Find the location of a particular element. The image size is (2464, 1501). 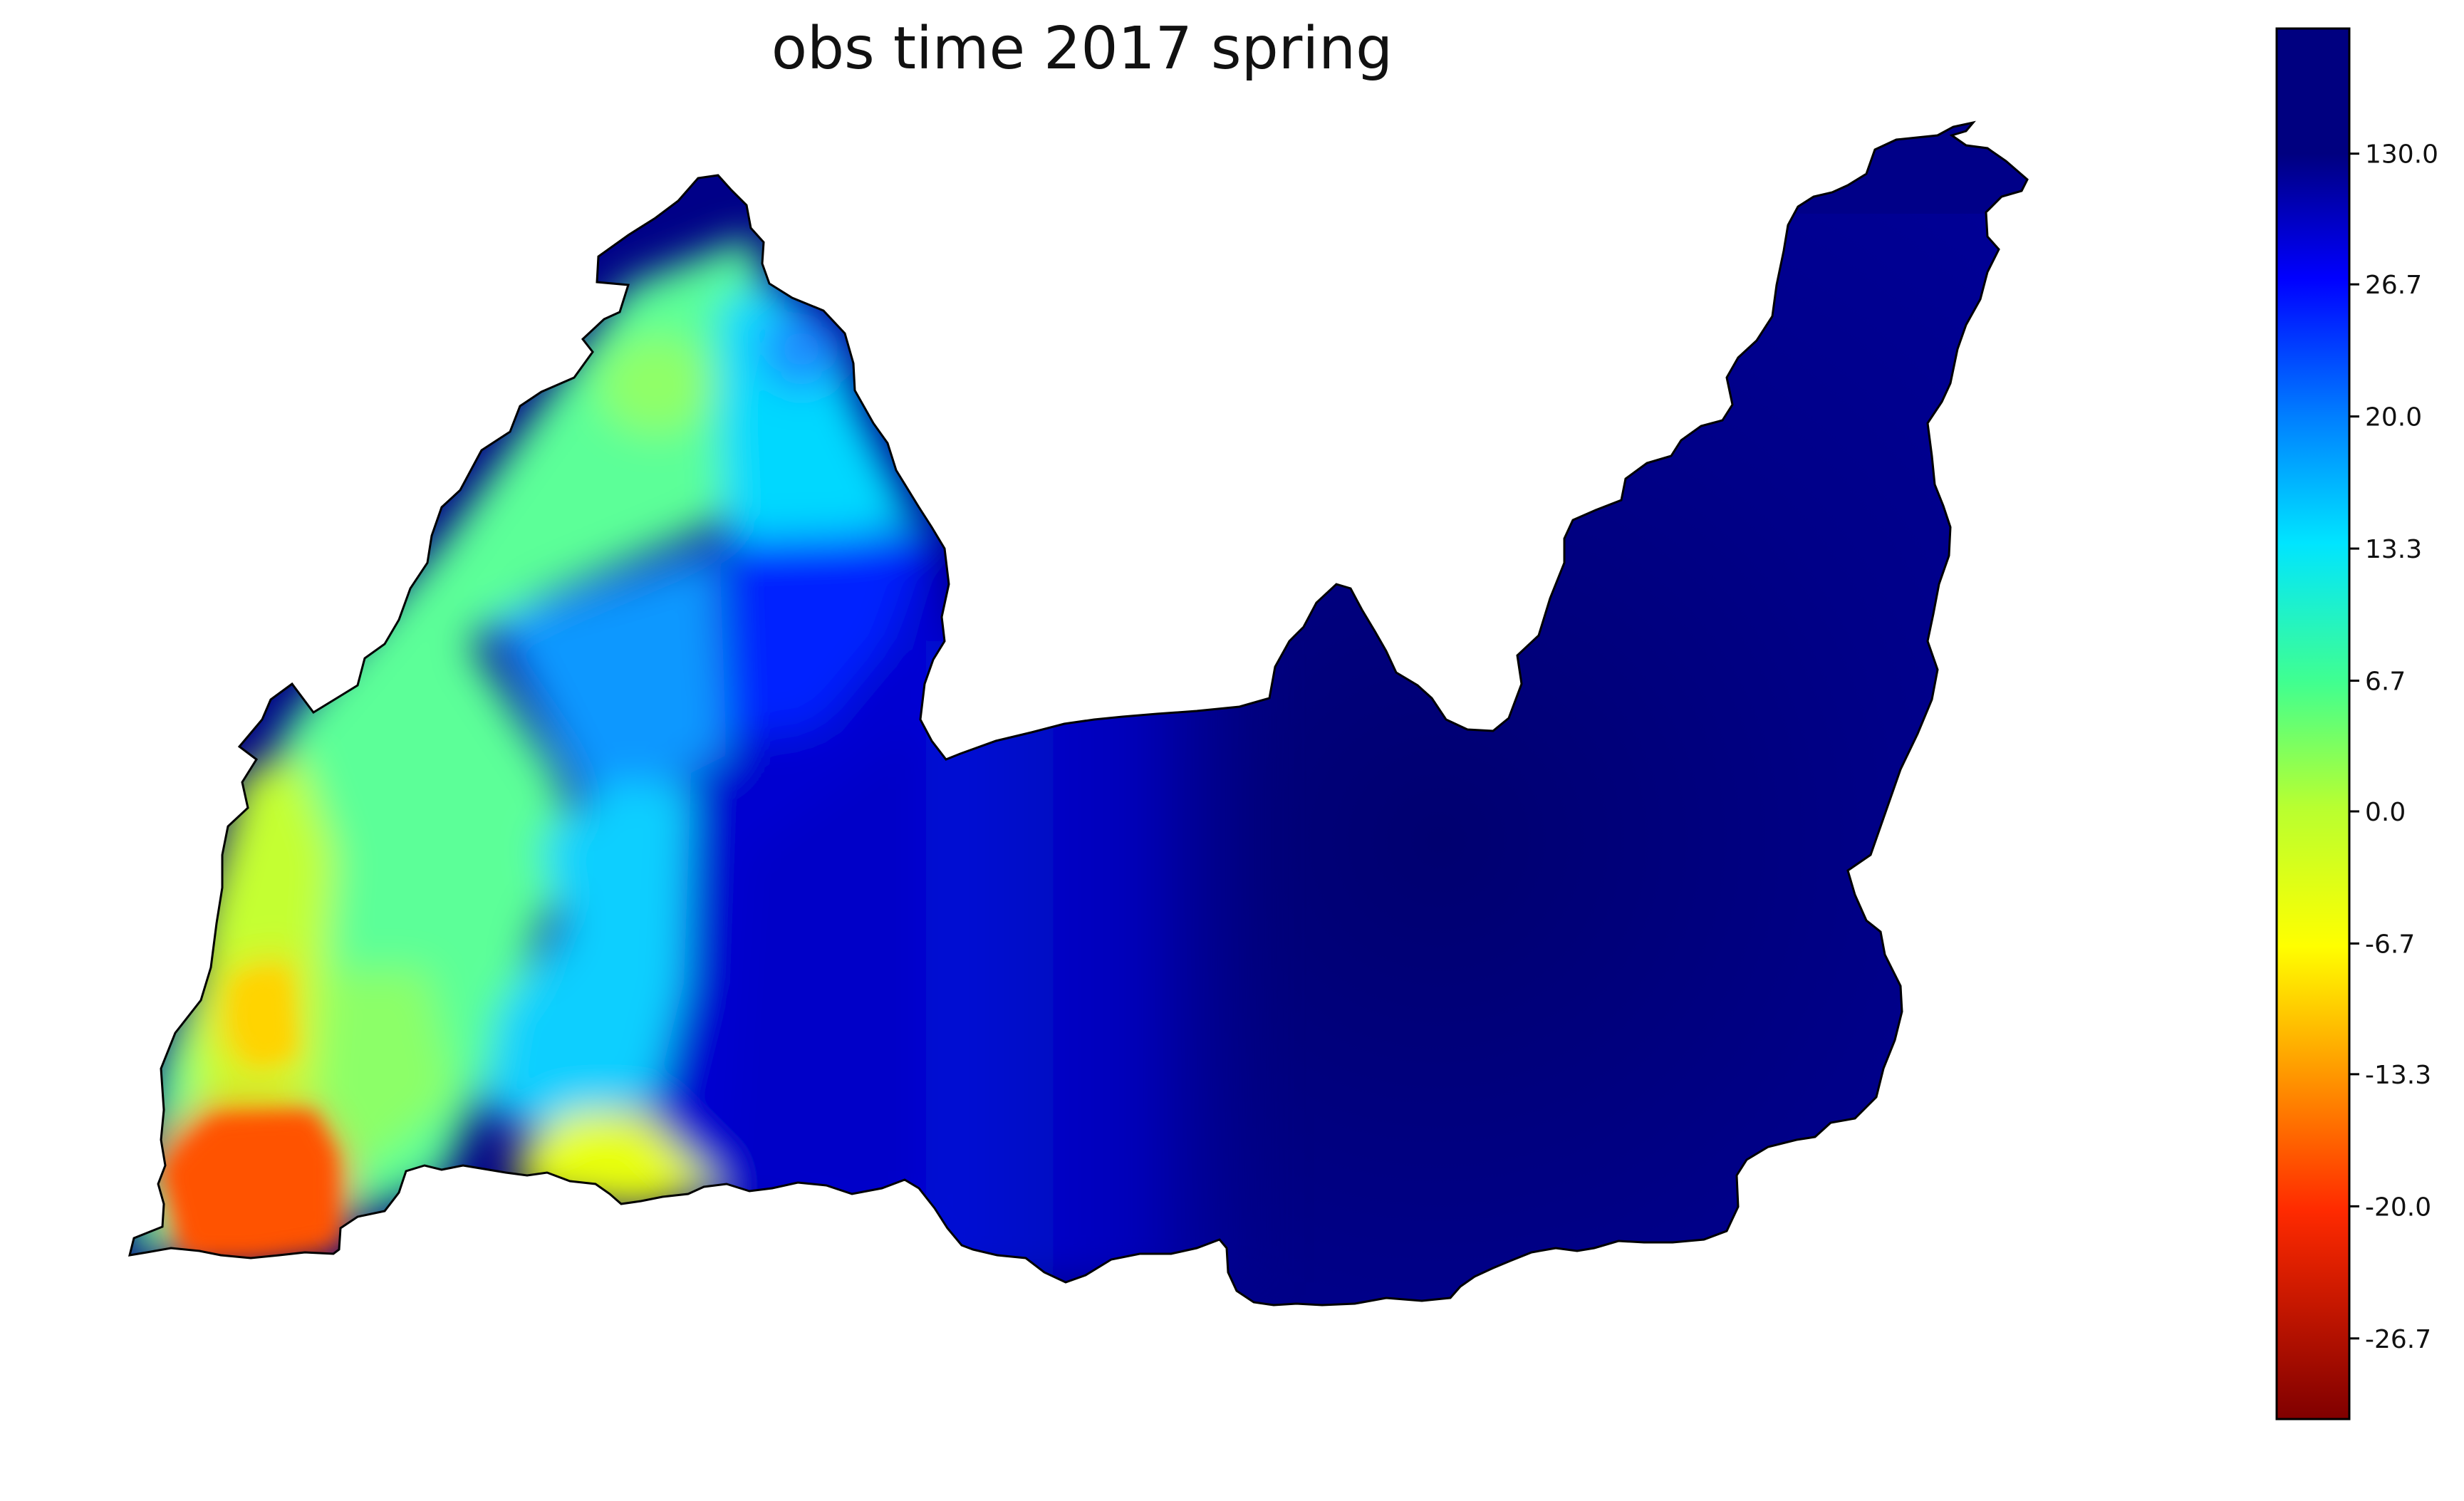

colorbar-tick-label: -20.0 is located at coordinates (2398, 1207).